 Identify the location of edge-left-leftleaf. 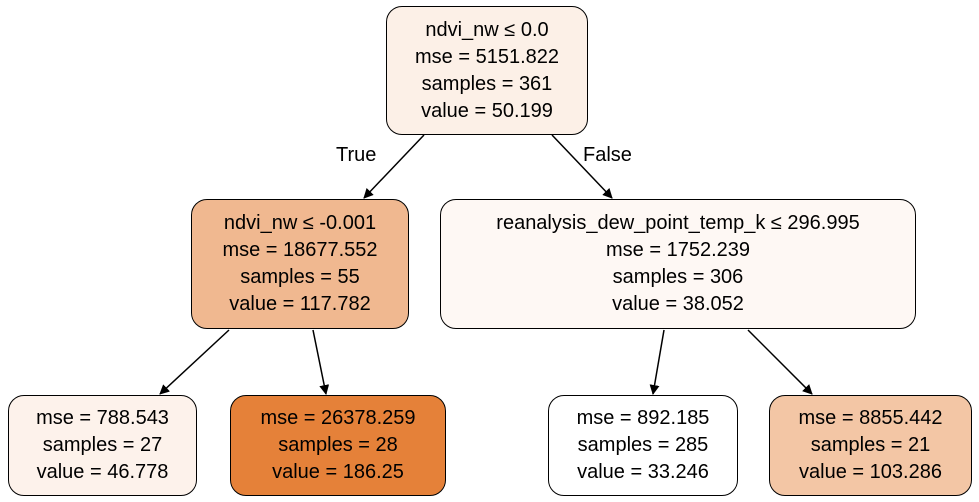
(194, 362).